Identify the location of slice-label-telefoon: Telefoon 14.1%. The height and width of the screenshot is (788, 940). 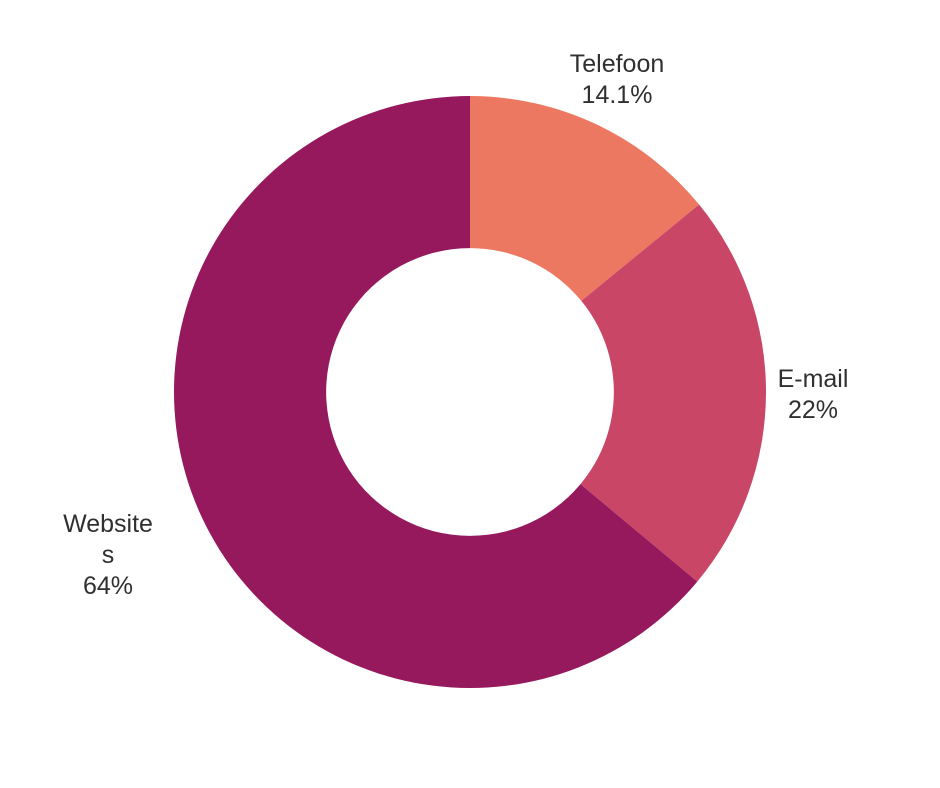
(617, 80).